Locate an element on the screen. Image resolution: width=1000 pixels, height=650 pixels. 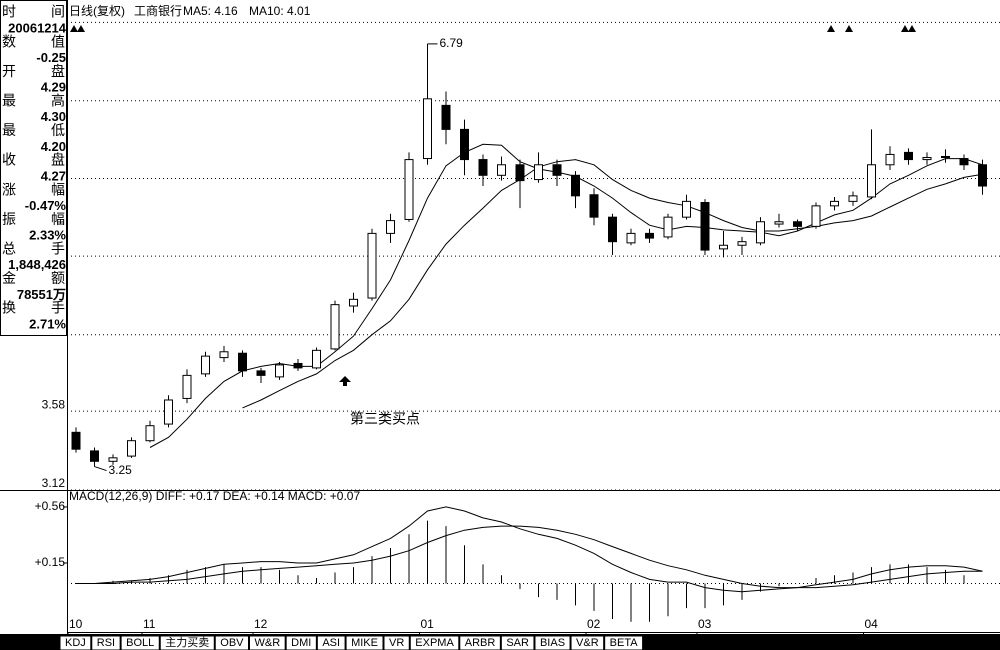
indicator-tab: EXPMA is located at coordinates (434, 642).